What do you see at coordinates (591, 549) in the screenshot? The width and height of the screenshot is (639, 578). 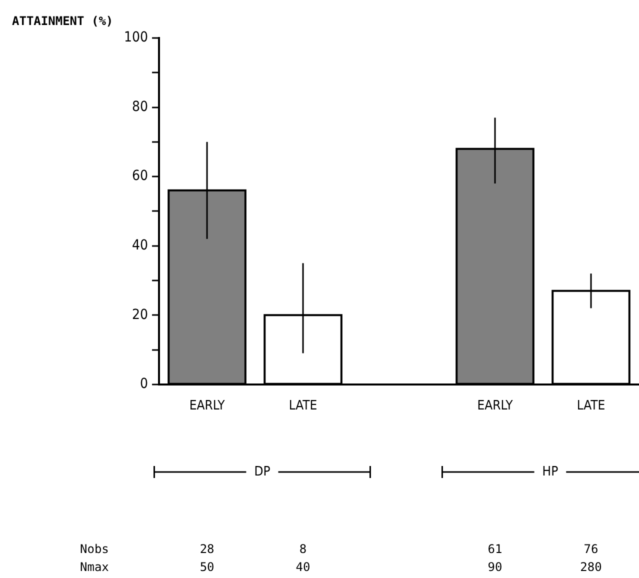 I see `text: 76` at bounding box center [591, 549].